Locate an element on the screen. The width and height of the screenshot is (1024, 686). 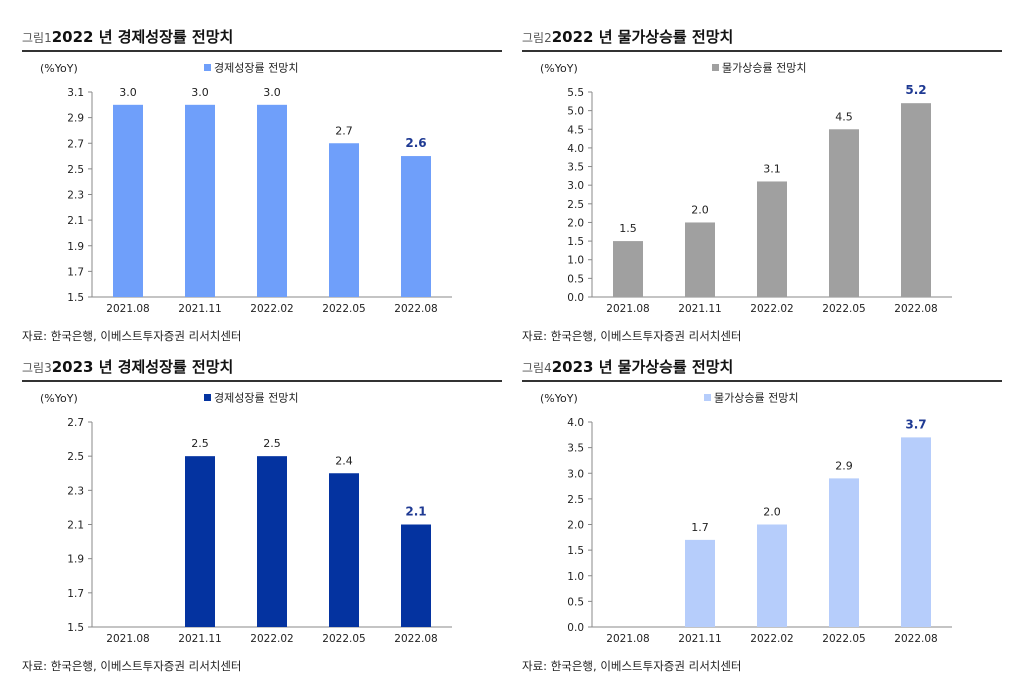
y-tick-label: 3.1 is located at coordinates (75, 93).